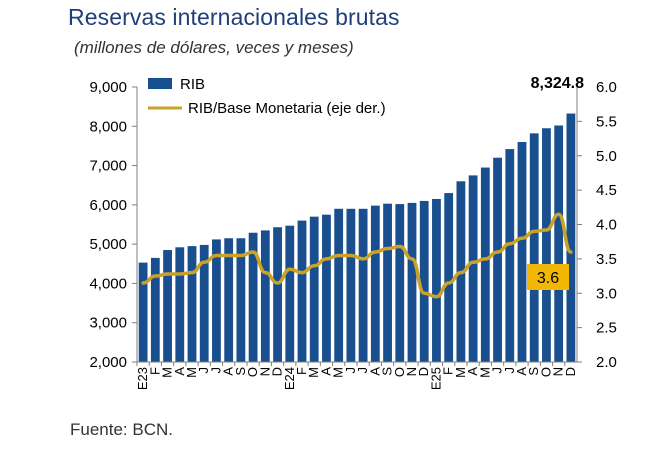 The image size is (665, 453). Describe the element at coordinates (606, 225) in the screenshot. I see `right-tick-label: 4.0` at that location.